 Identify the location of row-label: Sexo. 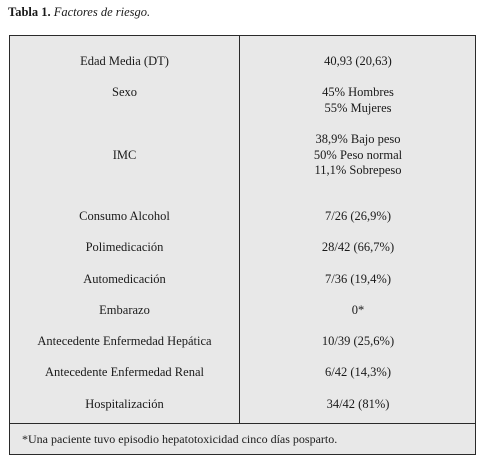
(124, 92).